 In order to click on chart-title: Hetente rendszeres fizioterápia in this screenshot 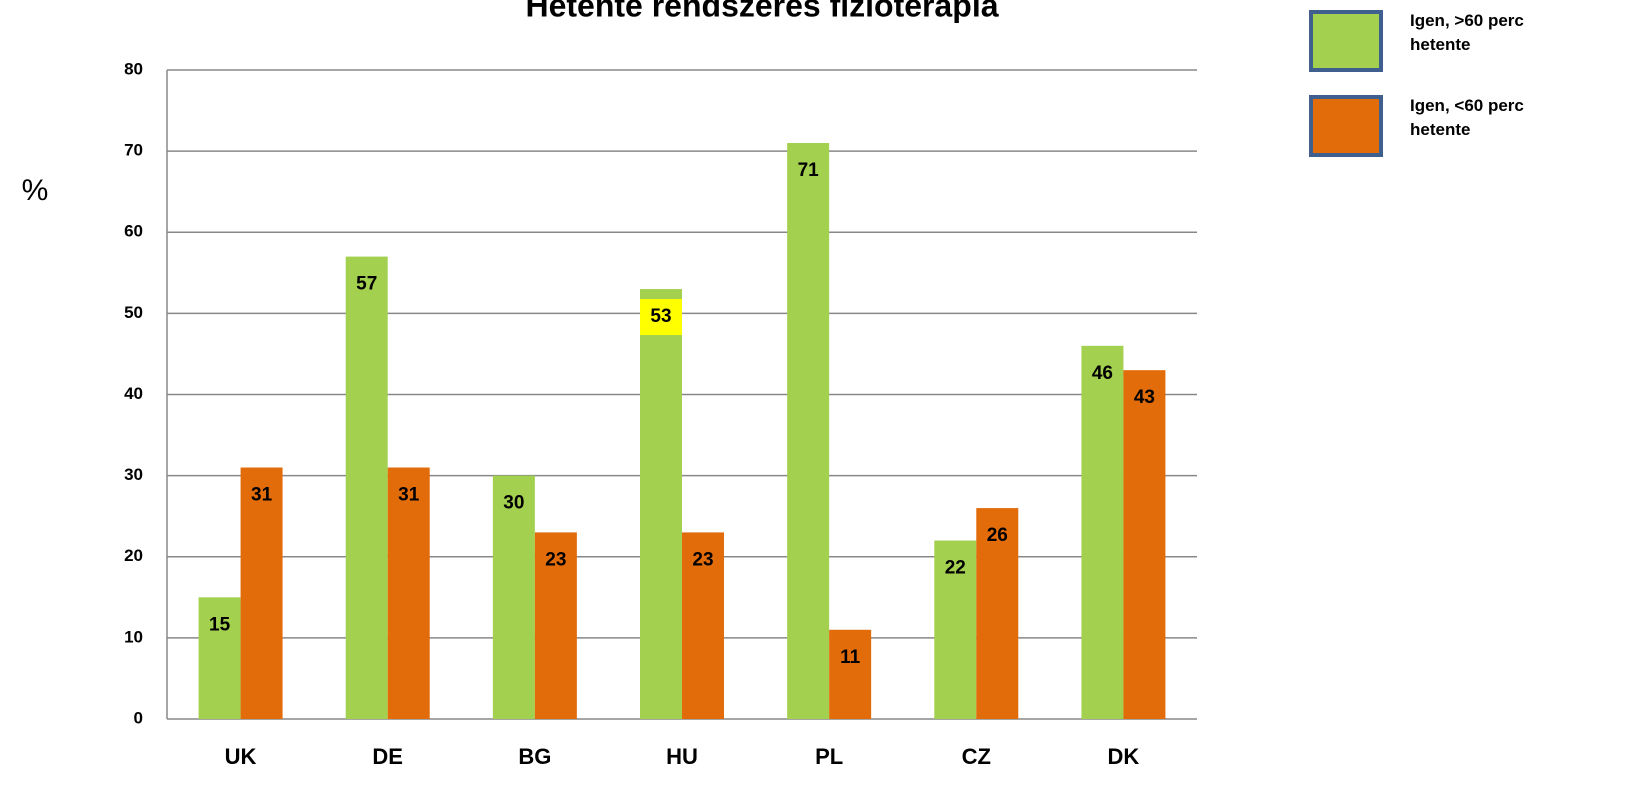, I will do `click(761, 11)`.